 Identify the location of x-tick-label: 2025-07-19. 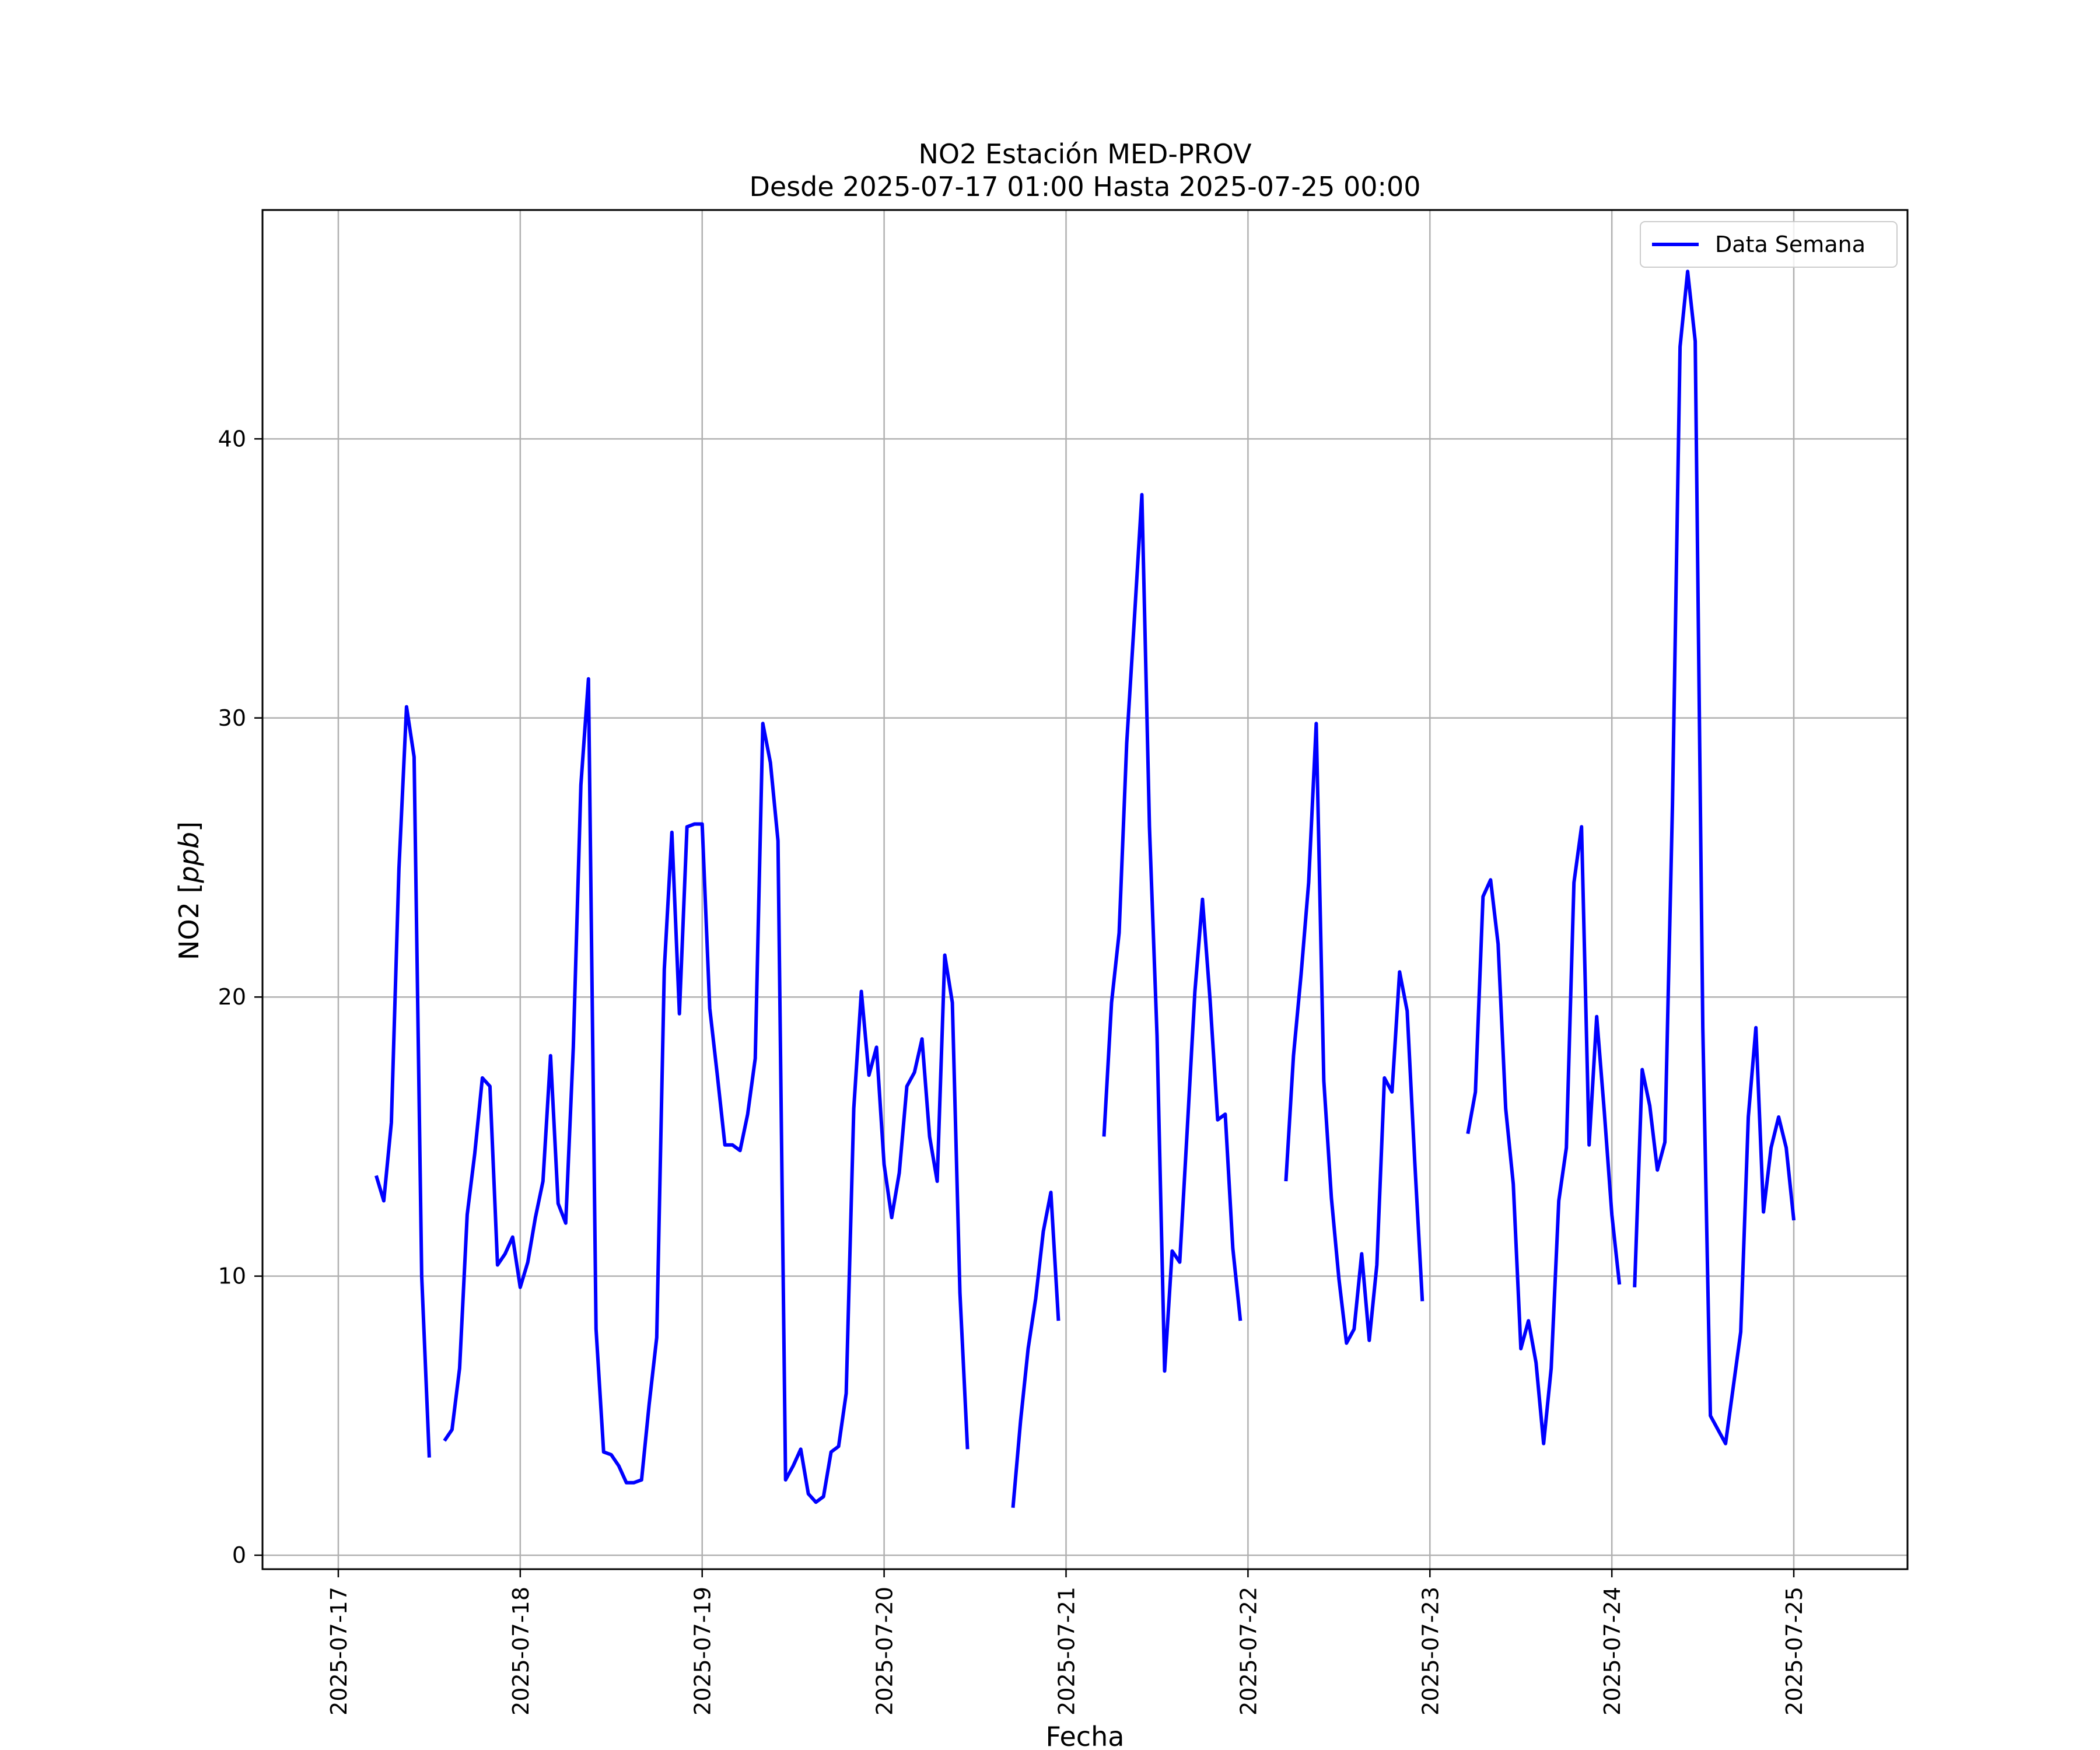
(703, 1651).